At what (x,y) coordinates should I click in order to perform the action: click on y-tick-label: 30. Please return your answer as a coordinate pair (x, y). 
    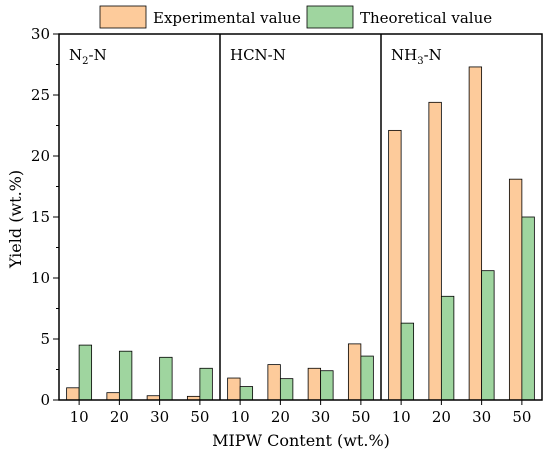
    Looking at the image, I should click on (40, 34).